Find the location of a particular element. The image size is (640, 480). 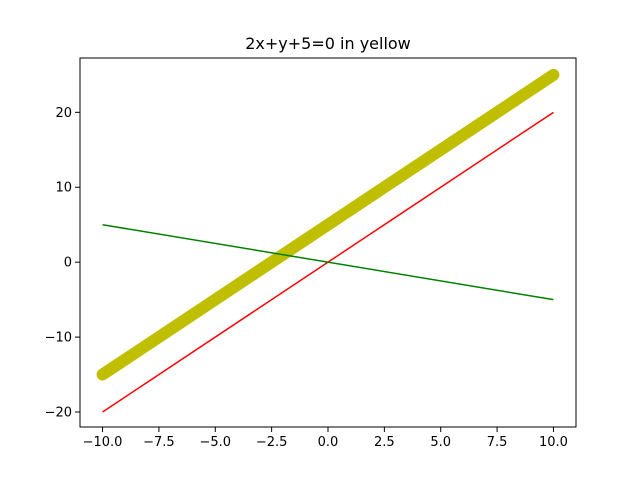

chart-title: 2x+y+5=0 in yellow is located at coordinates (328, 43).